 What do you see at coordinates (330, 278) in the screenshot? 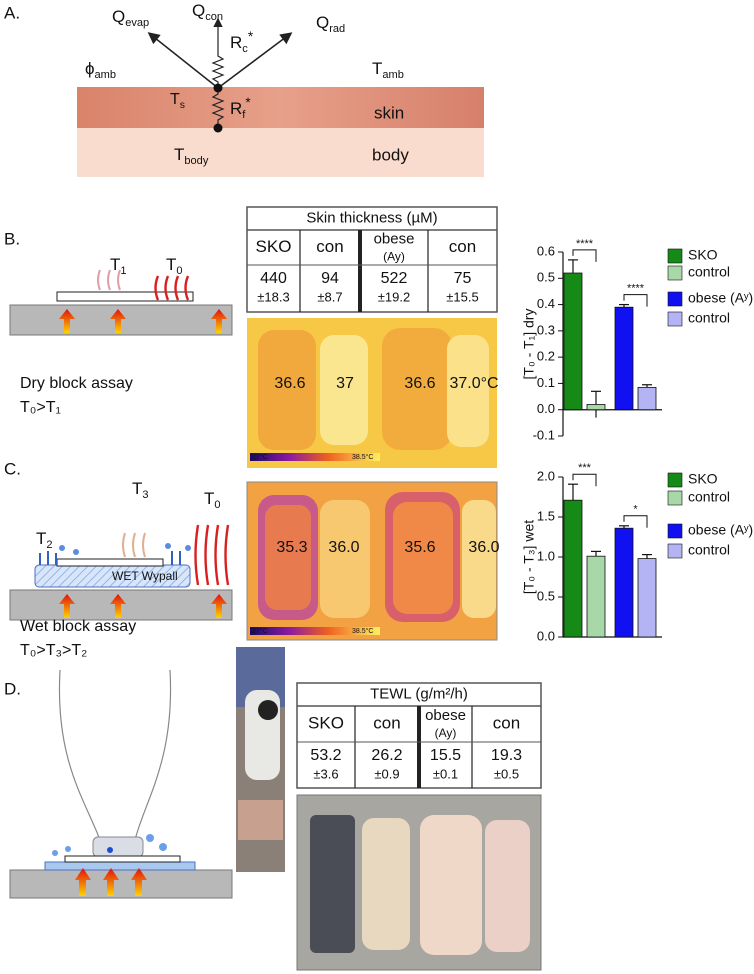
I see `label: 94` at bounding box center [330, 278].